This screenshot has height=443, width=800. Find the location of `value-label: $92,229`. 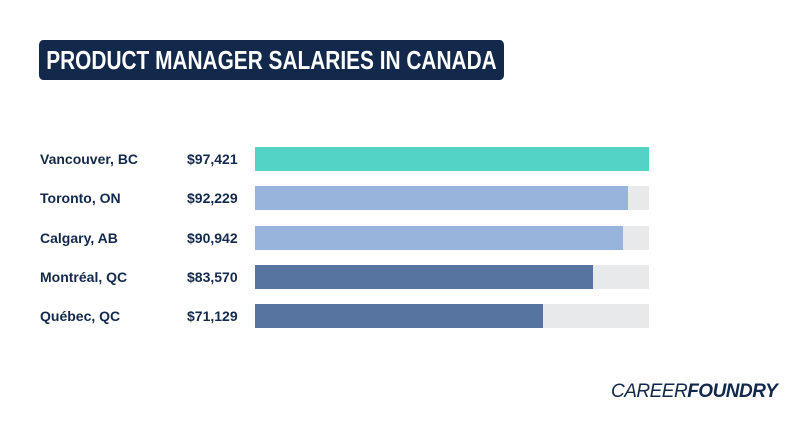

value-label: $92,229 is located at coordinates (212, 198).